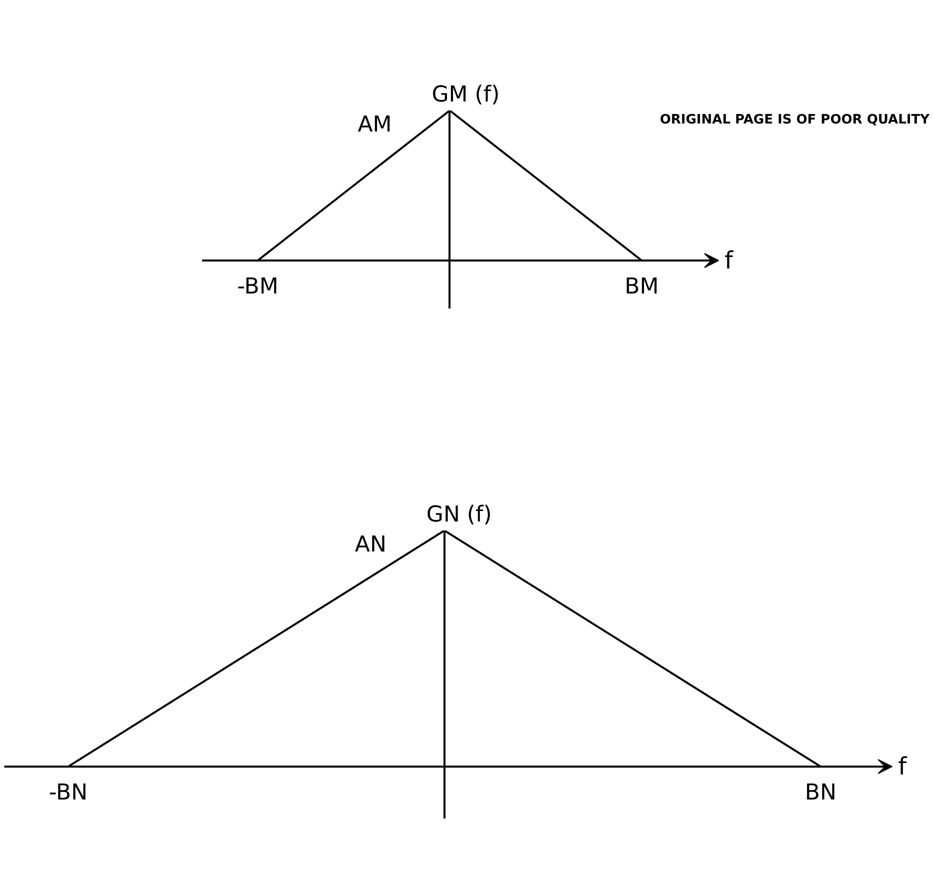 This screenshot has height=869, width=933. Describe the element at coordinates (820, 793) in the screenshot. I see `x-tick-label: BN` at that location.